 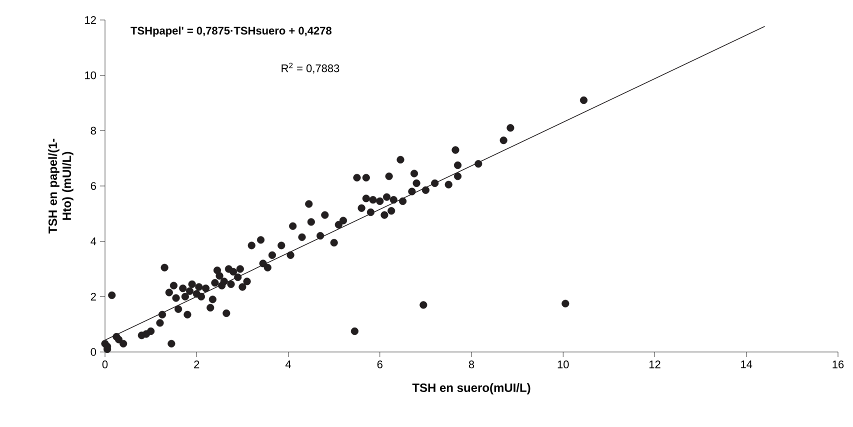 What do you see at coordinates (197, 364) in the screenshot?
I see `x-tick-label: 2` at bounding box center [197, 364].